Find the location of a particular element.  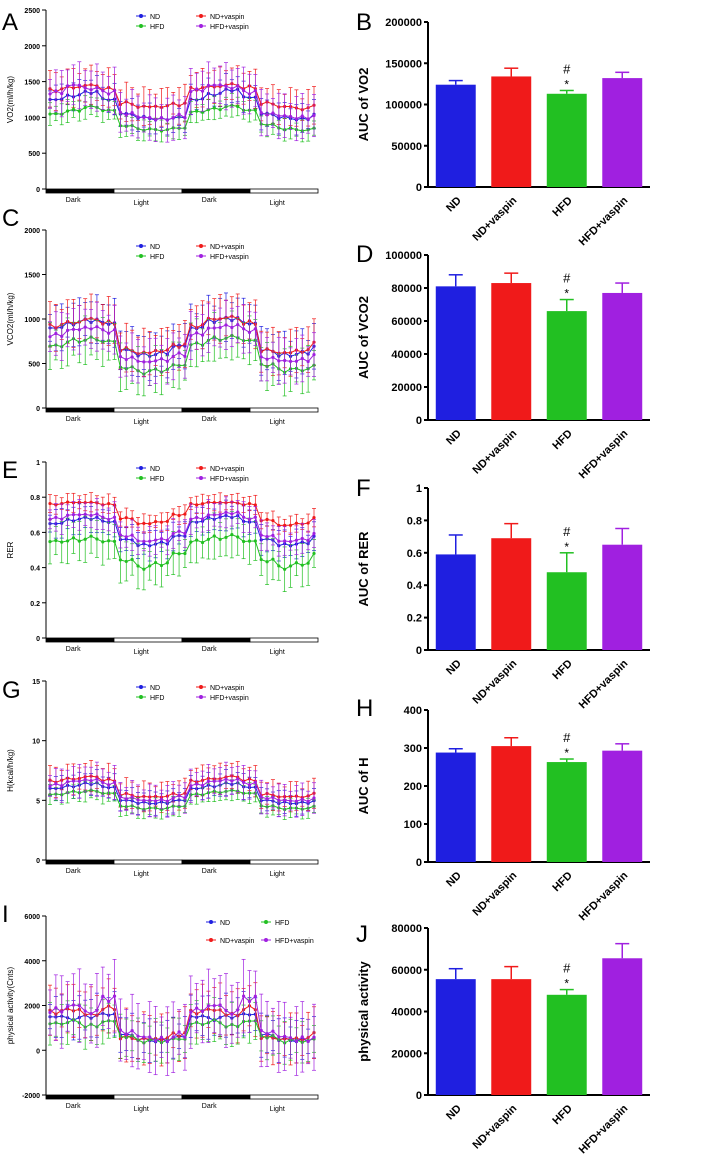

y-tick-label: 300 is located at coordinates (413, 749).